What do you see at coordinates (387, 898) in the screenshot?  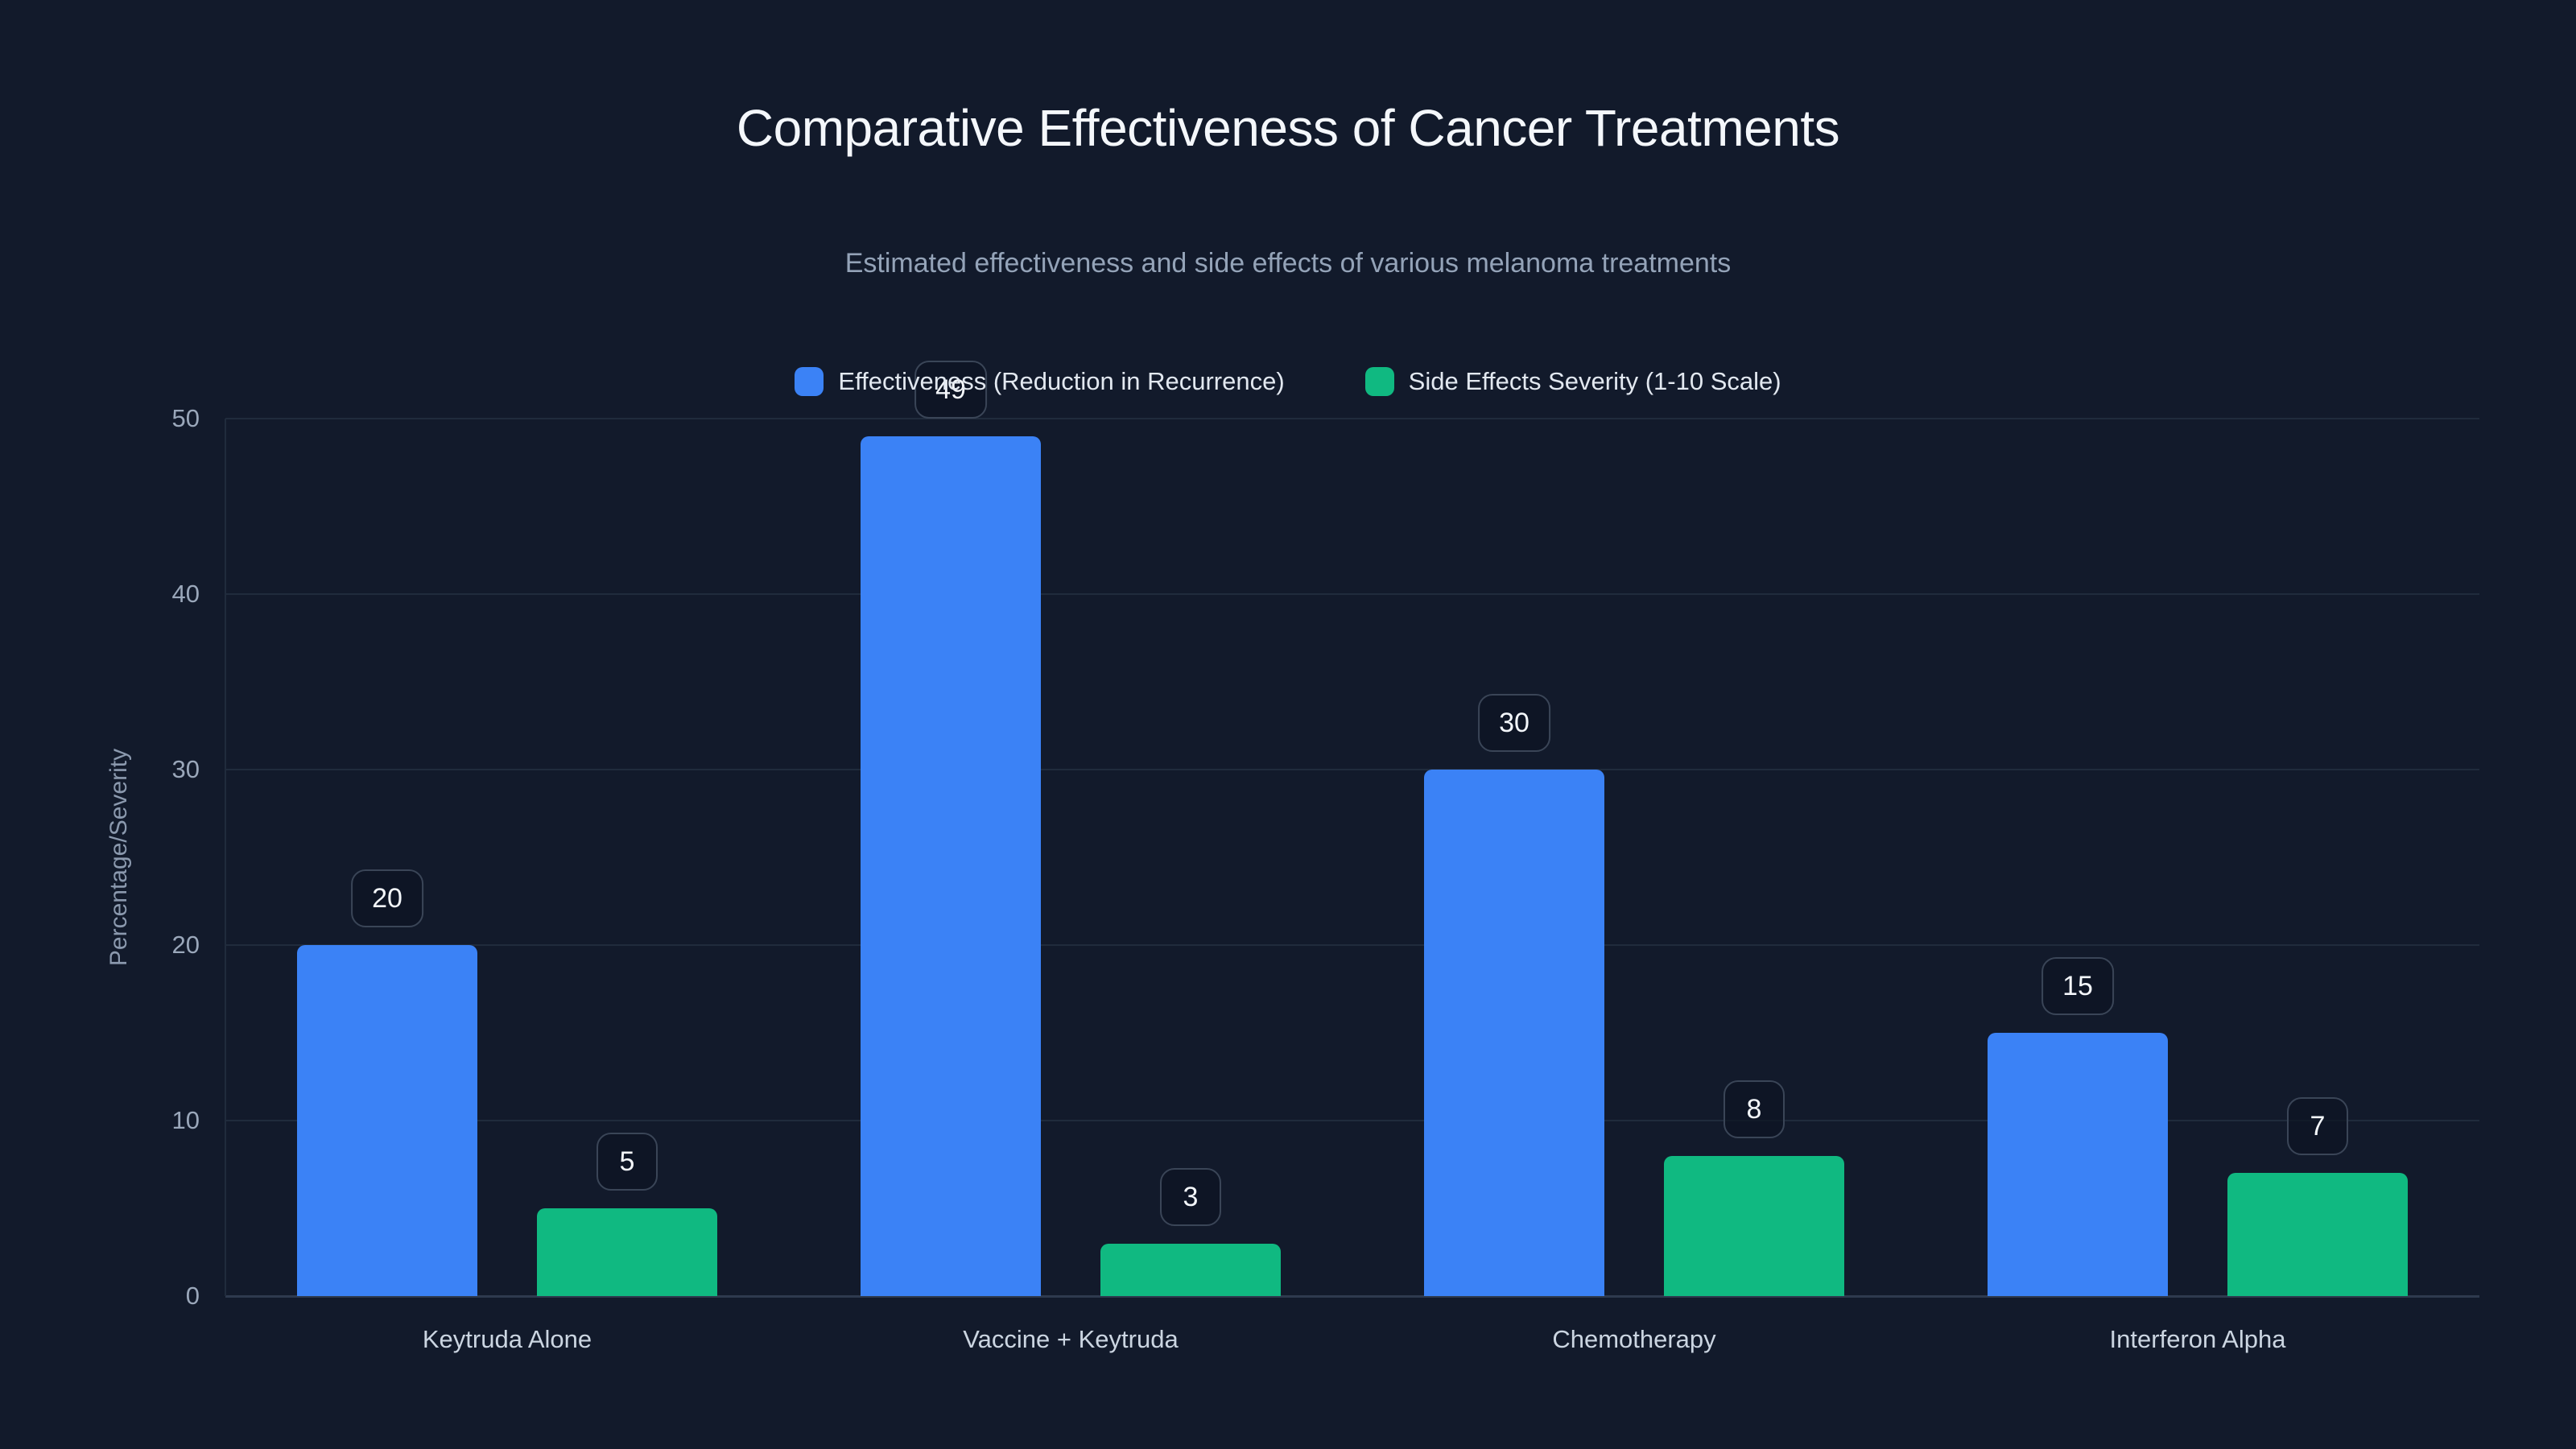 I see `value-badge: 20` at bounding box center [387, 898].